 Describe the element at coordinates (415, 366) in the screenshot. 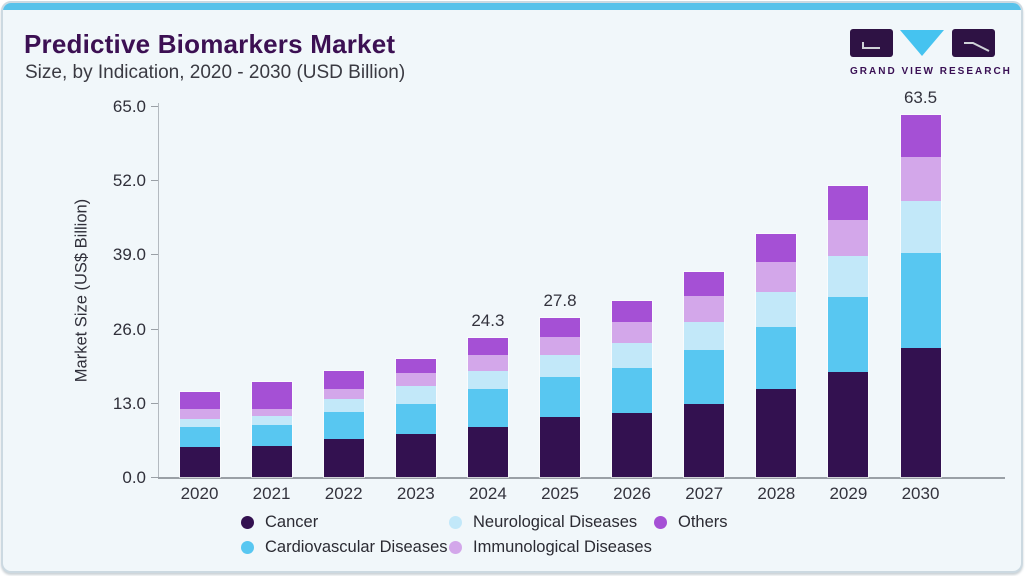

I see `bar-segment-others-2023` at that location.